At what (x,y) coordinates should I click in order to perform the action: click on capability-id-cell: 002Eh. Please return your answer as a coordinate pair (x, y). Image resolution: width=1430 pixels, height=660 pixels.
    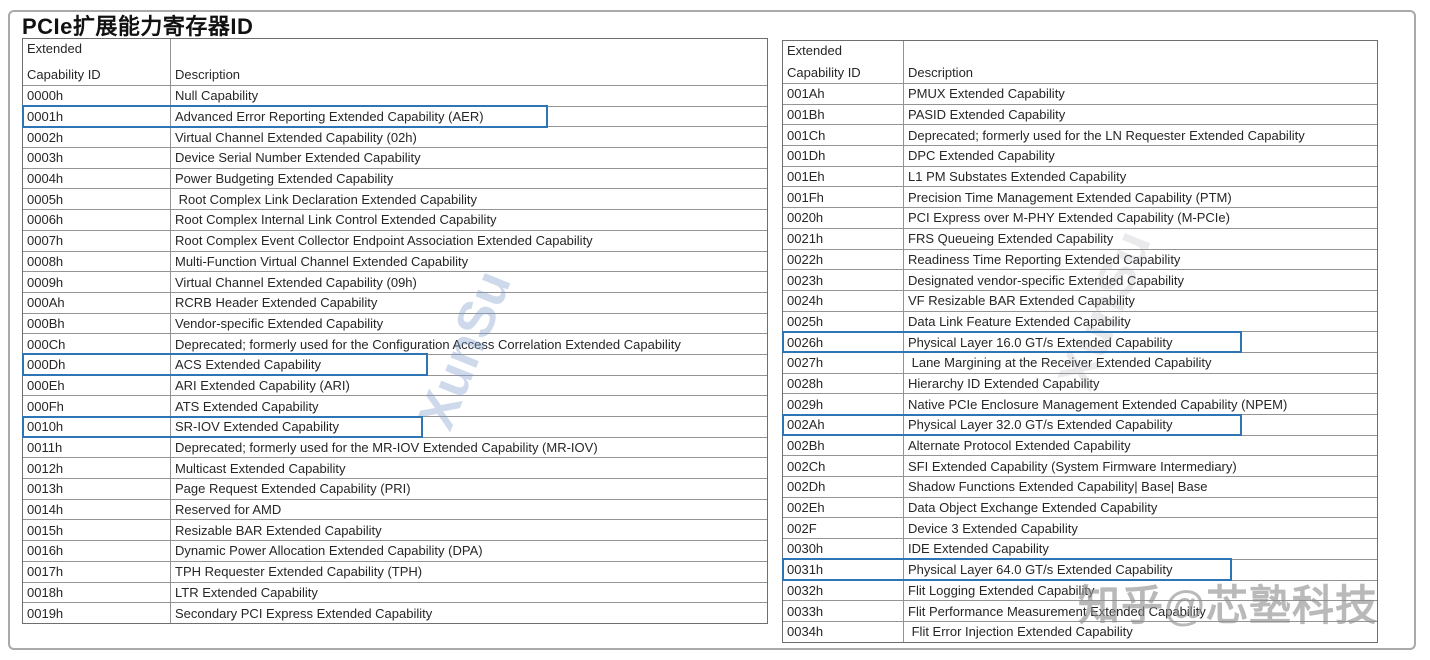
    Looking at the image, I should click on (843, 507).